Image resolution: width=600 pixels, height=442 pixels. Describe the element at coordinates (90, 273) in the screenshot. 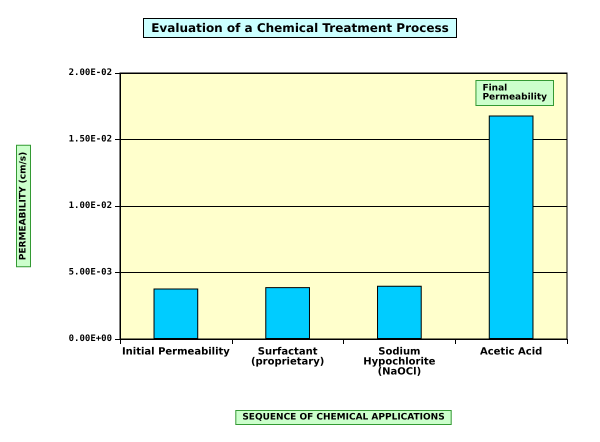

I see `y-tick-label: 5.00E-03` at that location.